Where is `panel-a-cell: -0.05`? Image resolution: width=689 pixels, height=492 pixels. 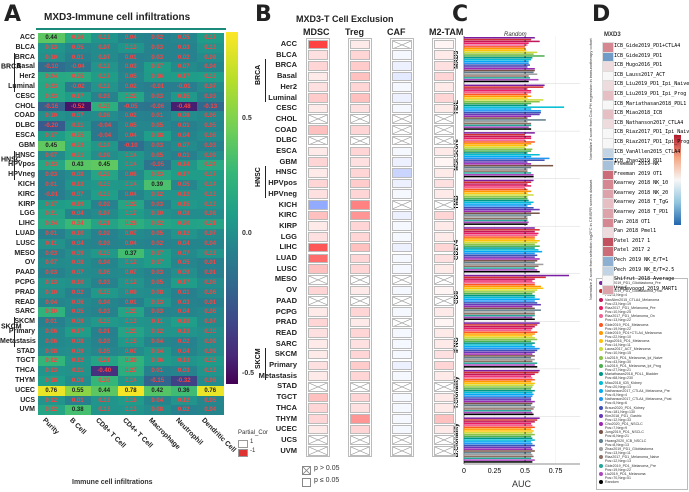 panel-a-cell: -0.05 is located at coordinates (130, 106).